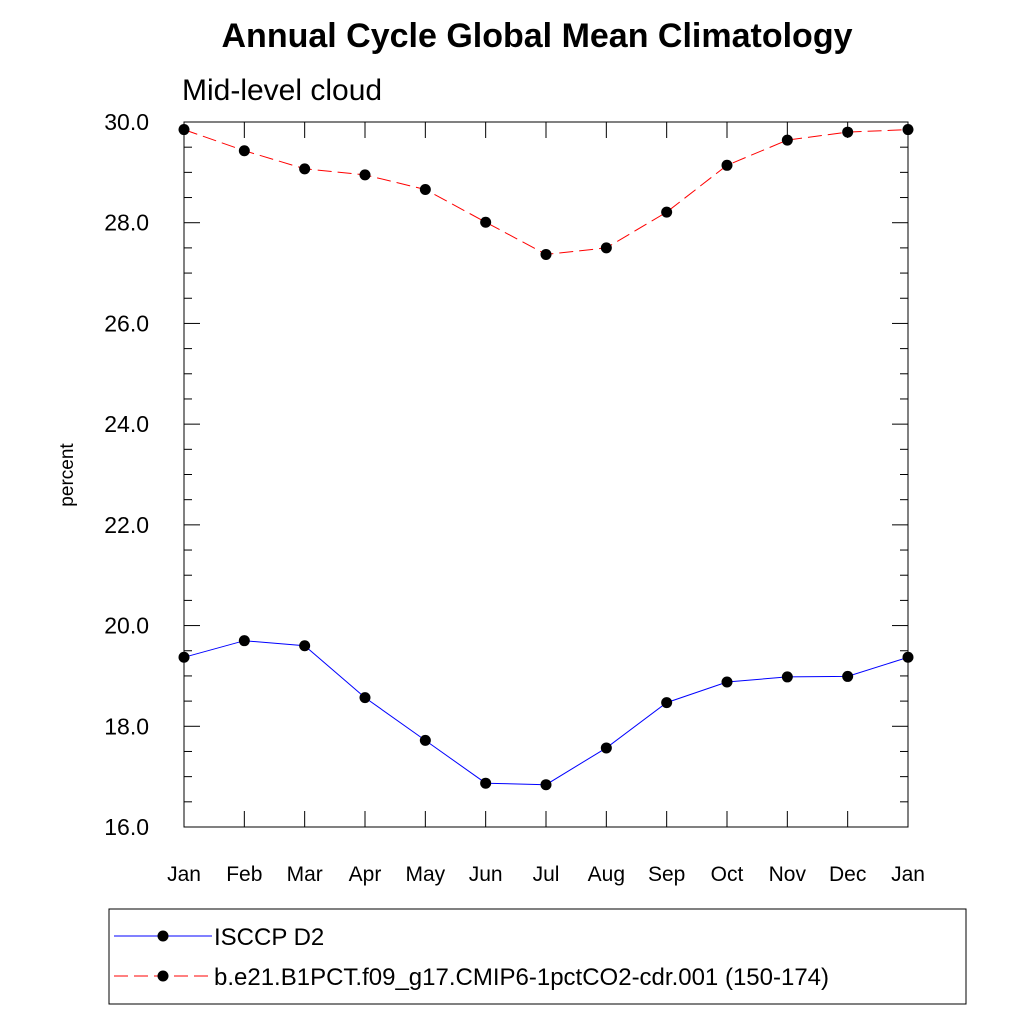 The height and width of the screenshot is (1024, 1024). Describe the element at coordinates (847, 874) in the screenshot. I see `x-tick-label: Dec` at that location.